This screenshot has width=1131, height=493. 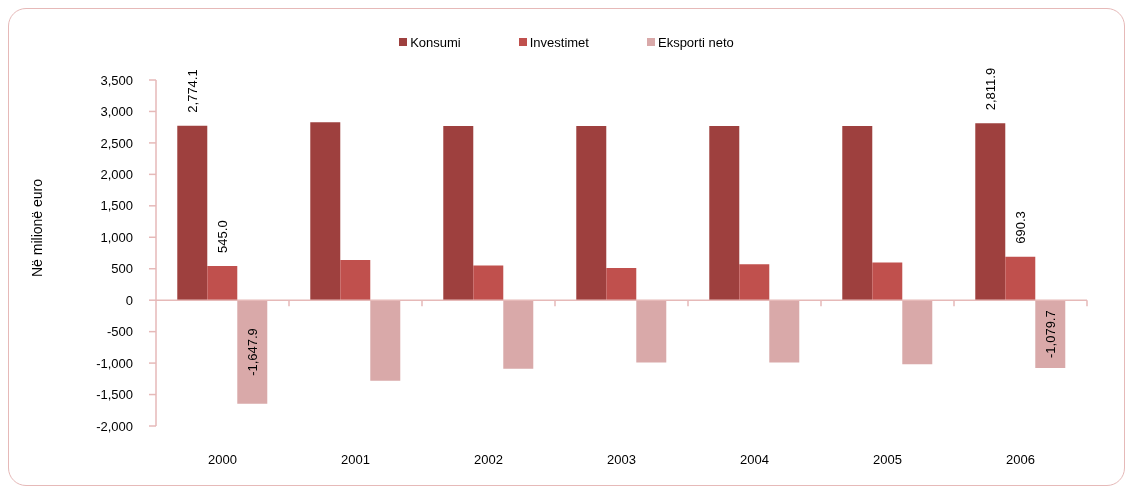 What do you see at coordinates (37, 228) in the screenshot?
I see `y-axis-title: Në milionë euro` at bounding box center [37, 228].